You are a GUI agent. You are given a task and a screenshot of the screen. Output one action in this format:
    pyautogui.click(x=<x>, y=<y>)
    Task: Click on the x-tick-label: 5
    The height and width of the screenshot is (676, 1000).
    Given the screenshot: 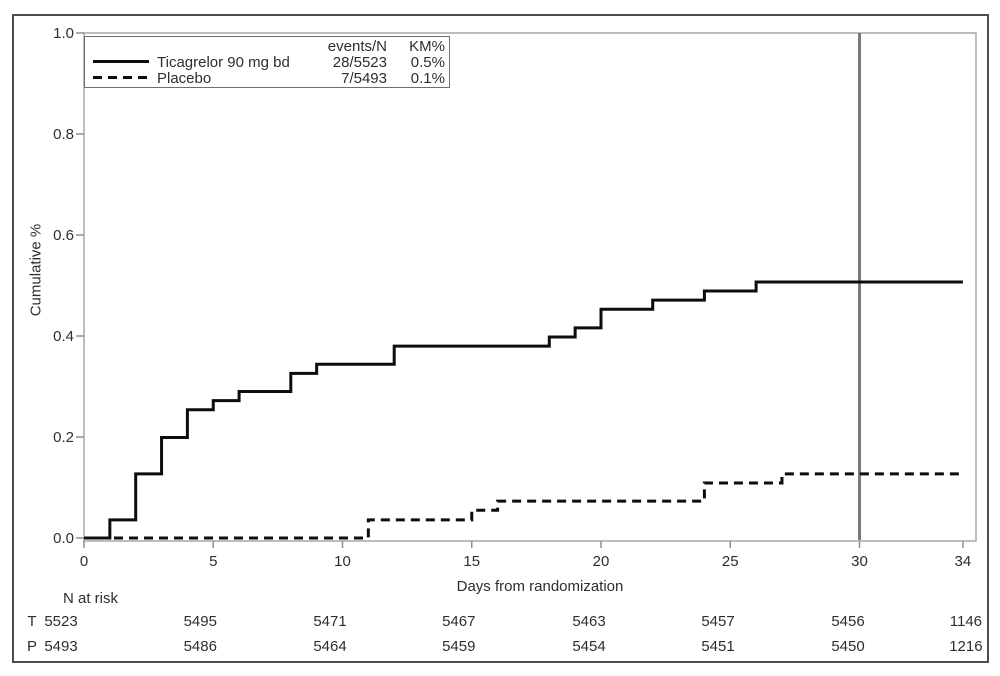 What is the action you would take?
    pyautogui.click(x=213, y=561)
    